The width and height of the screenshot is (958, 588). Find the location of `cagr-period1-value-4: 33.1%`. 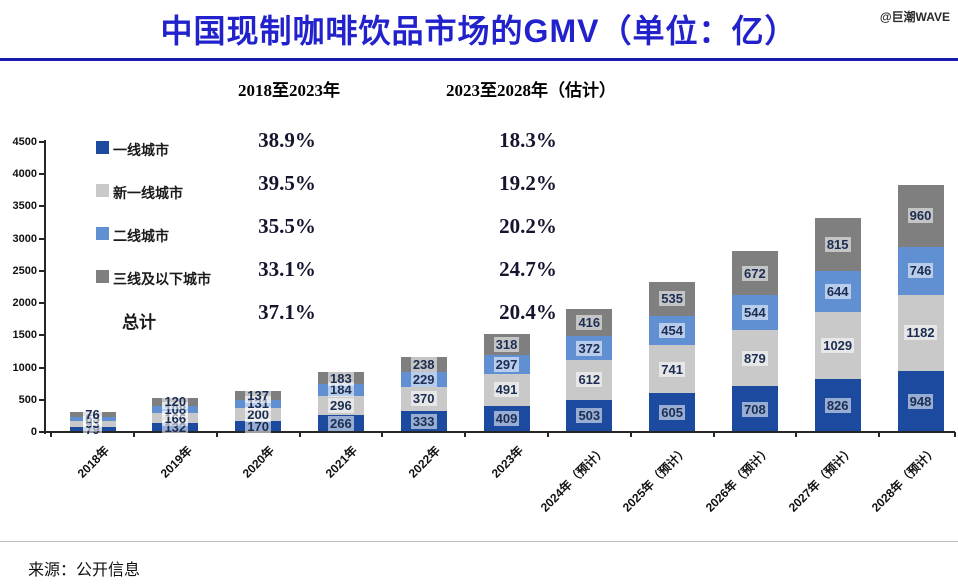

cagr-period1-value-4: 33.1% is located at coordinates (287, 269).